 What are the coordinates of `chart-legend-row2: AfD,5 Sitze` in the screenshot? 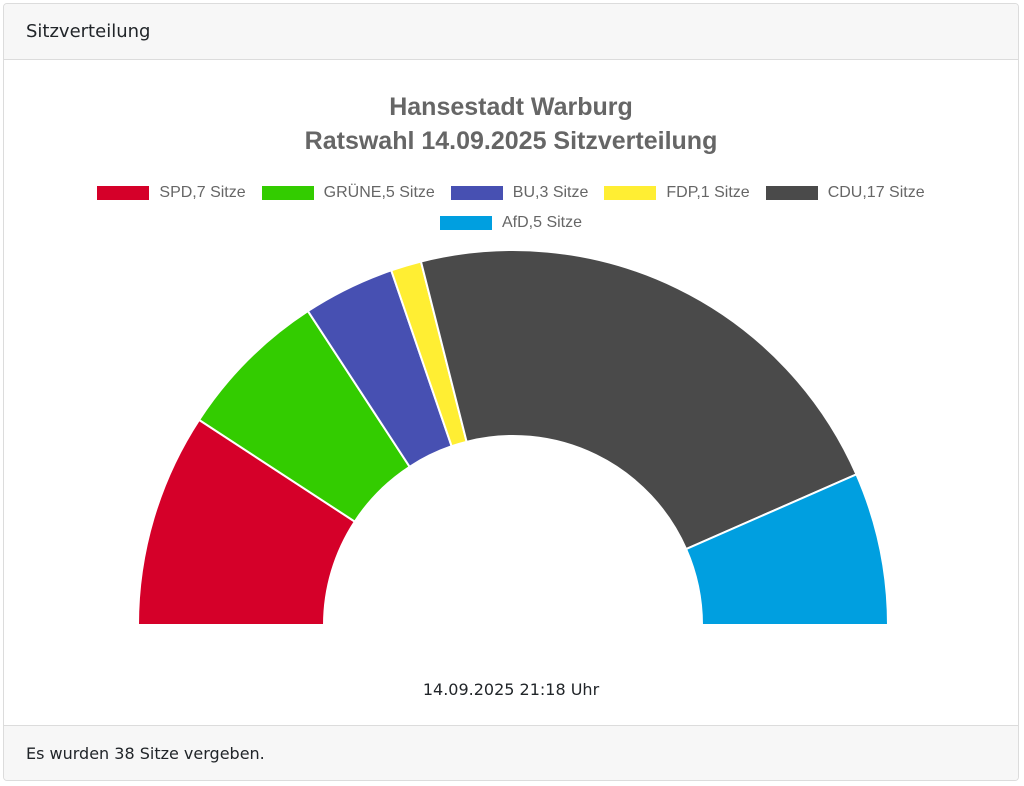 It's located at (511, 223).